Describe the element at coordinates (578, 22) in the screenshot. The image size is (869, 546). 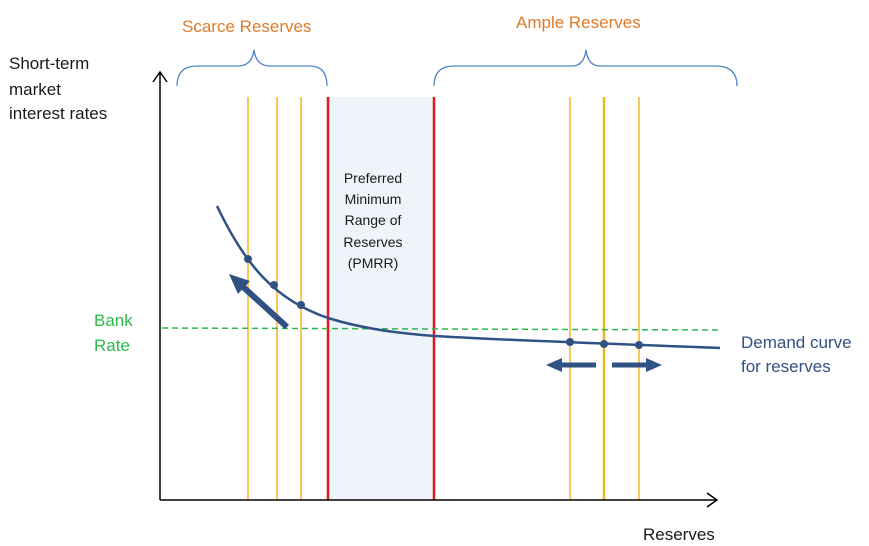
I see `ample-reserves-label: Ample Reserves` at that location.